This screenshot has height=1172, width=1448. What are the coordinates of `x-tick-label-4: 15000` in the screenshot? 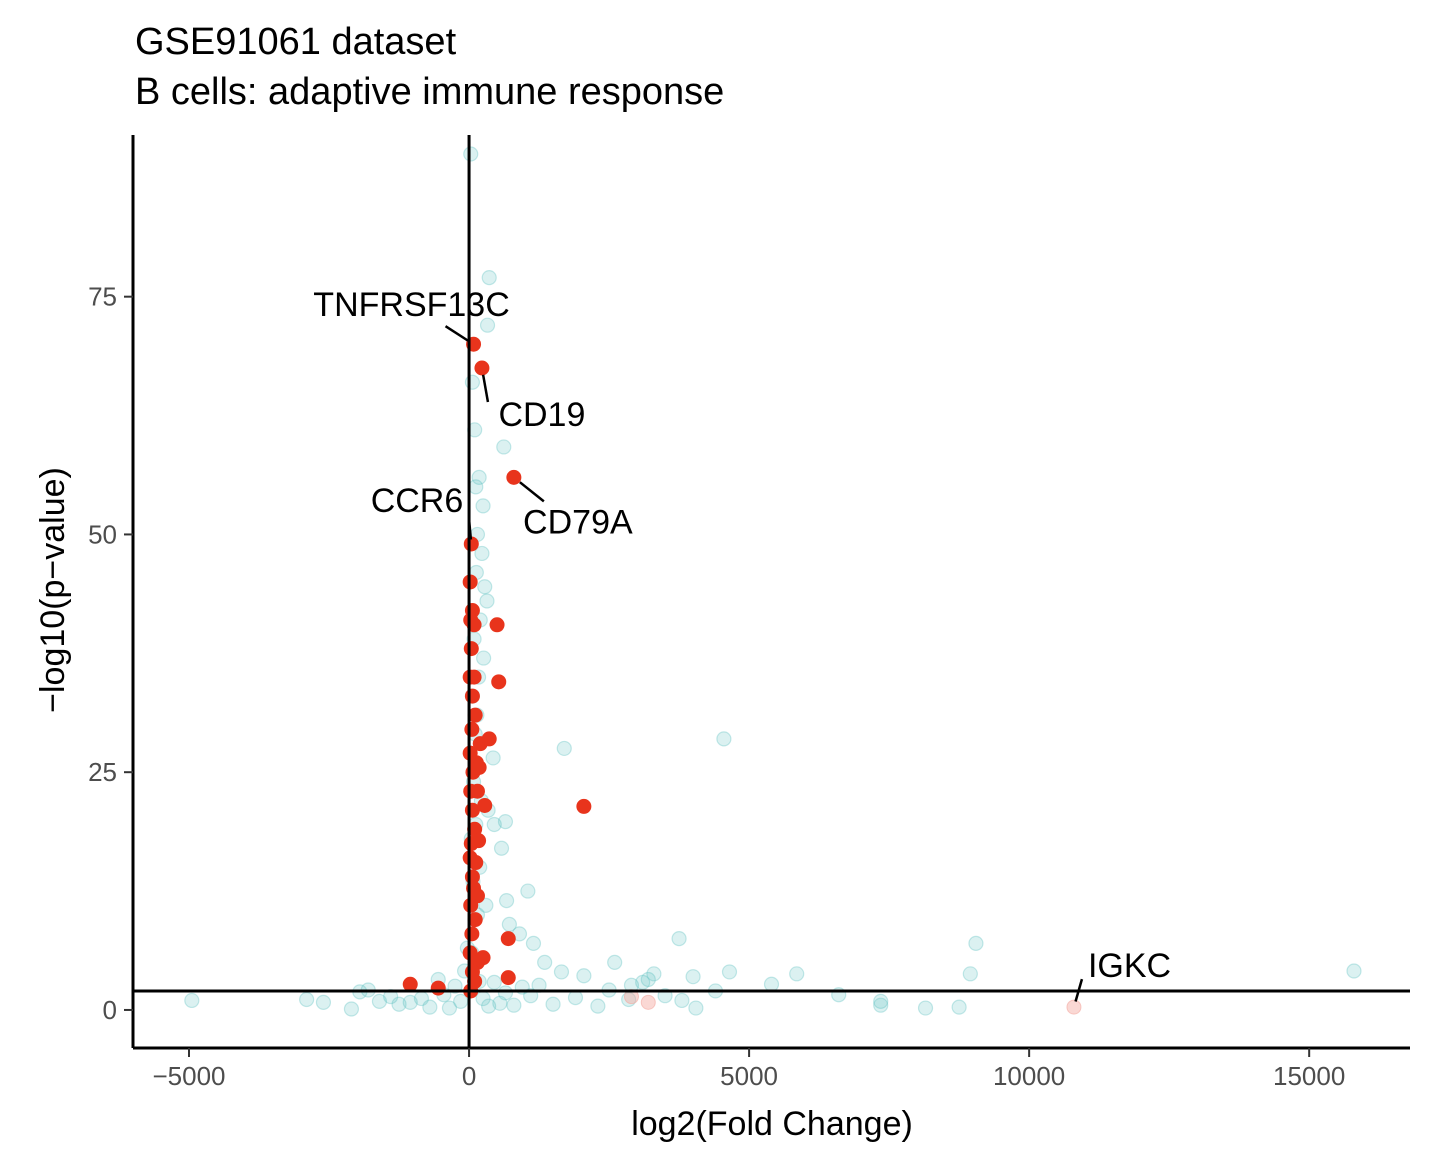 It's located at (1309, 1076).